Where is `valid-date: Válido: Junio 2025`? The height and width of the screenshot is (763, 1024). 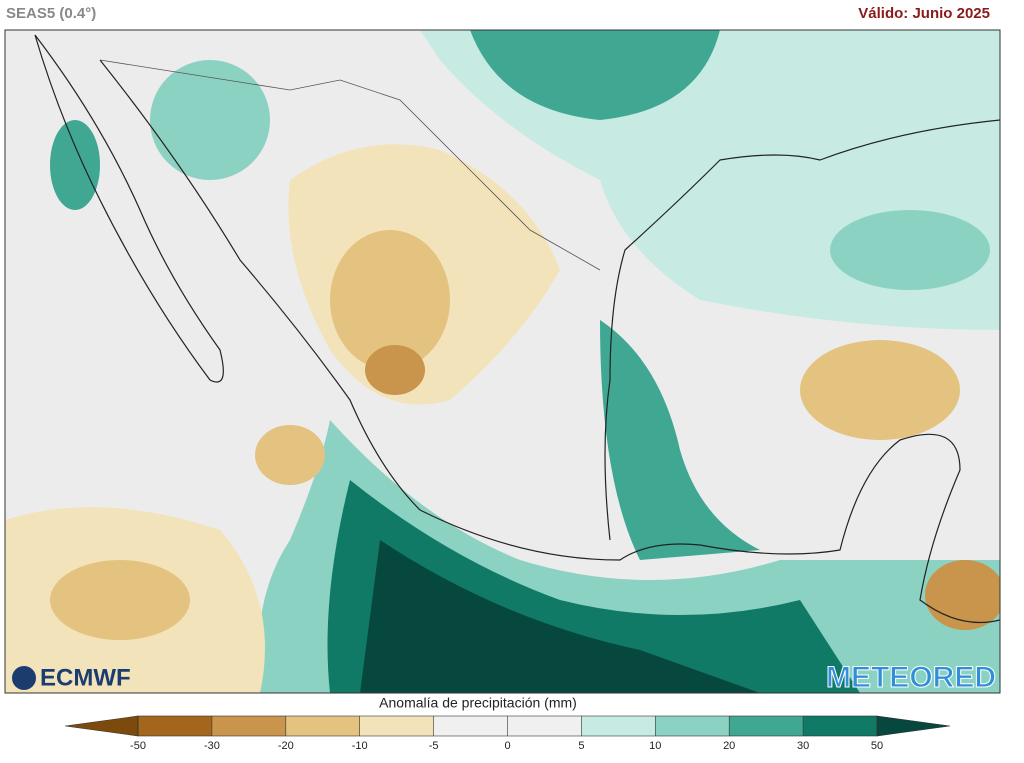
valid-date: Válido: Junio 2025 is located at coordinates (924, 13).